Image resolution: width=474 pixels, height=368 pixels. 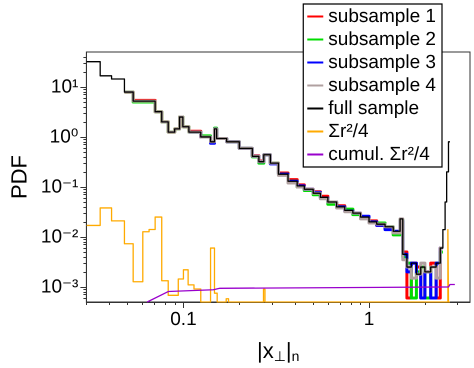 I want to click on y-axis-title: PDF, so click(x=19, y=177).